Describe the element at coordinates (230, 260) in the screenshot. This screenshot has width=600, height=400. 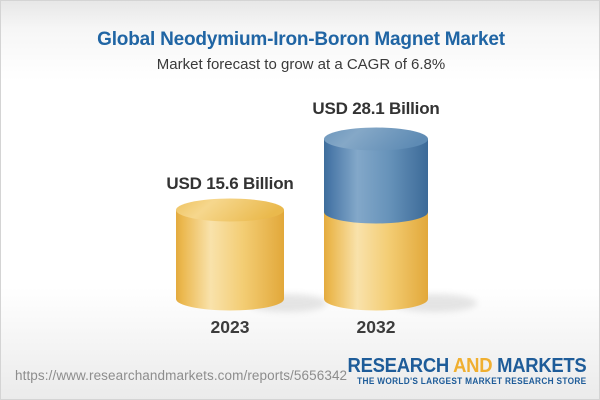
I see `cylinder-2023-body` at that location.